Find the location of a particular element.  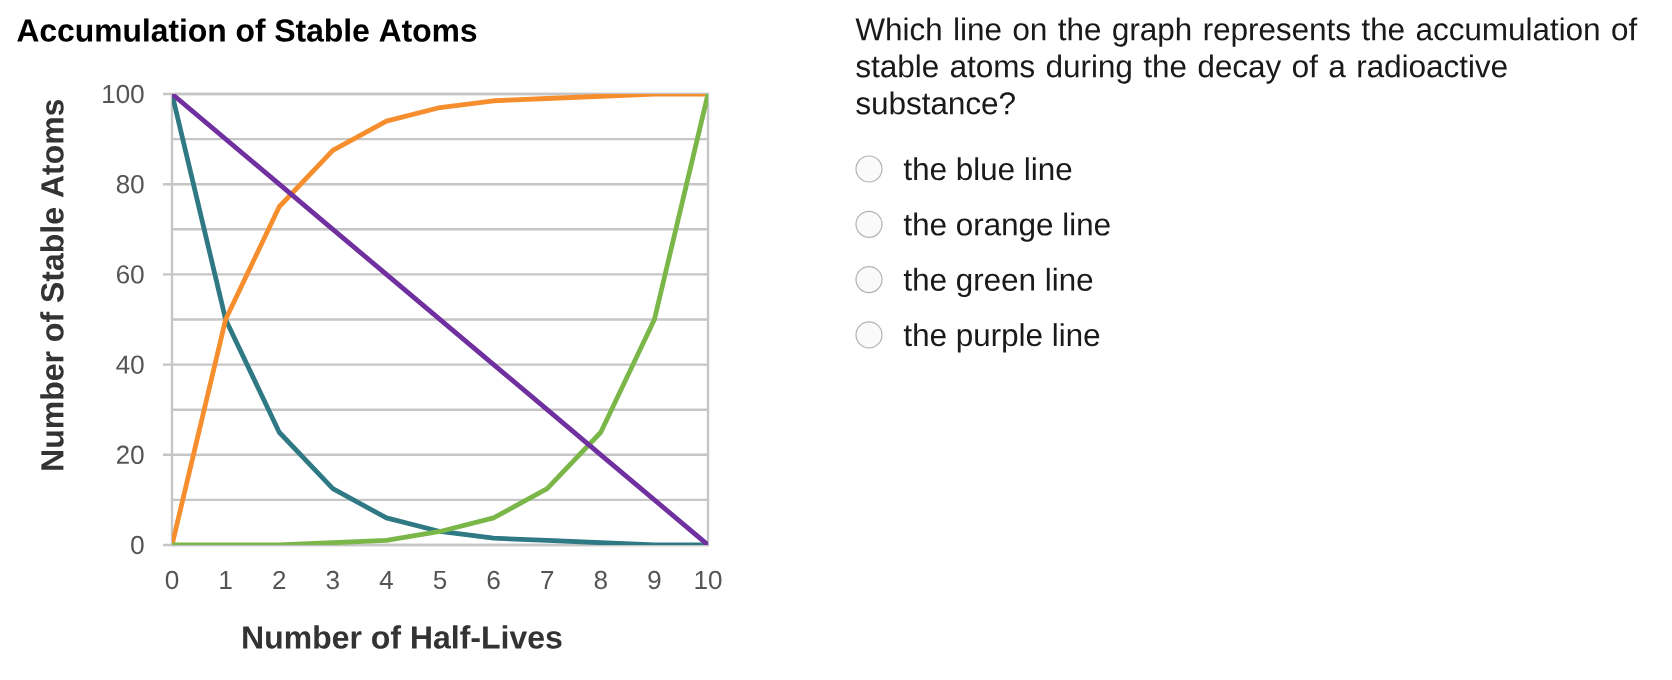

y-tick-label: 100 is located at coordinates (123, 94).